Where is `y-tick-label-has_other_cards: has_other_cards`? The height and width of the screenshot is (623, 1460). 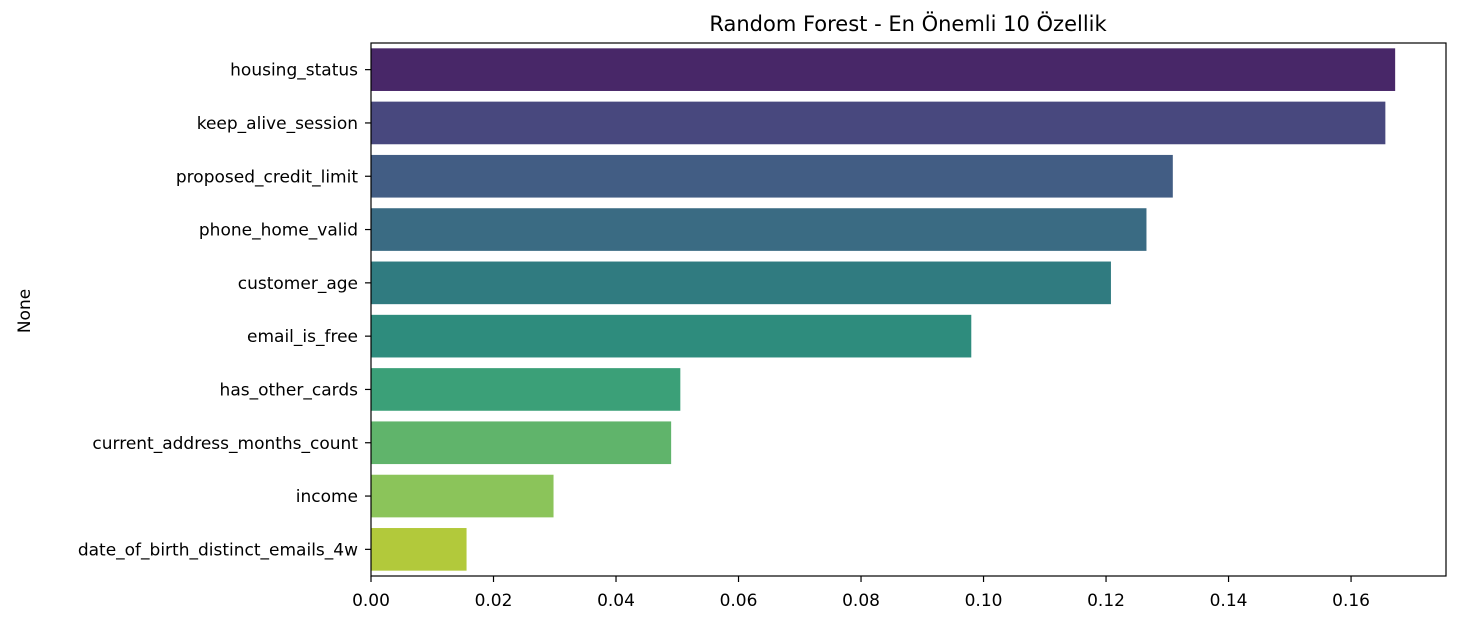 y-tick-label-has_other_cards: has_other_cards is located at coordinates (289, 390).